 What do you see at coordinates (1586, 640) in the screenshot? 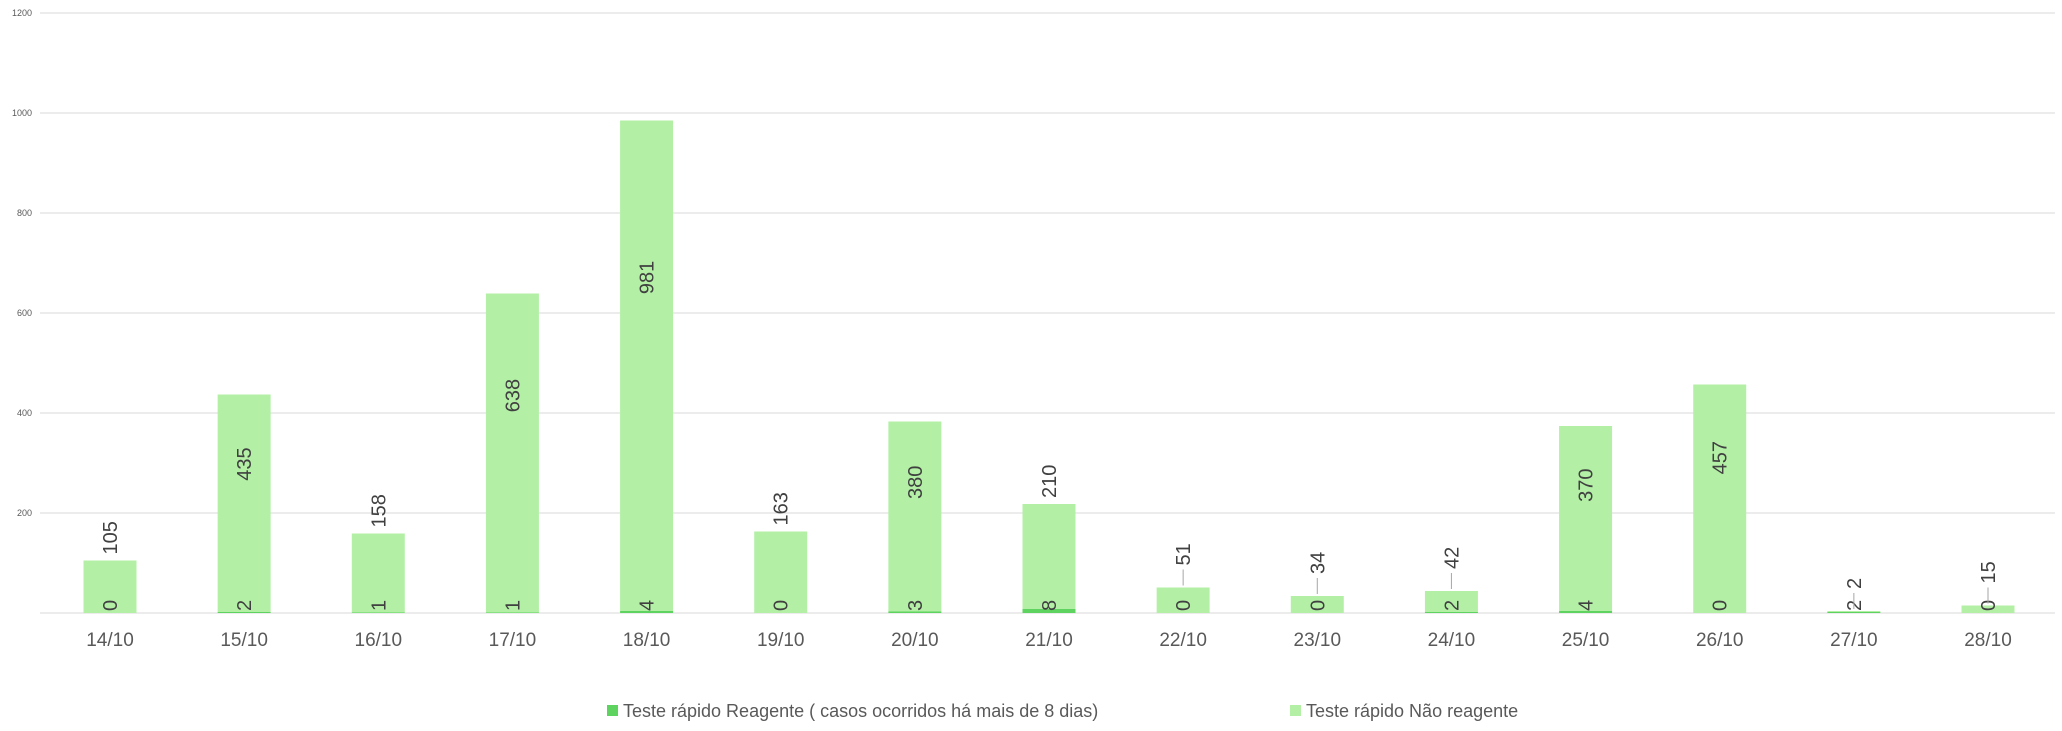
I see `x-tick-label: 25/10` at bounding box center [1586, 640].